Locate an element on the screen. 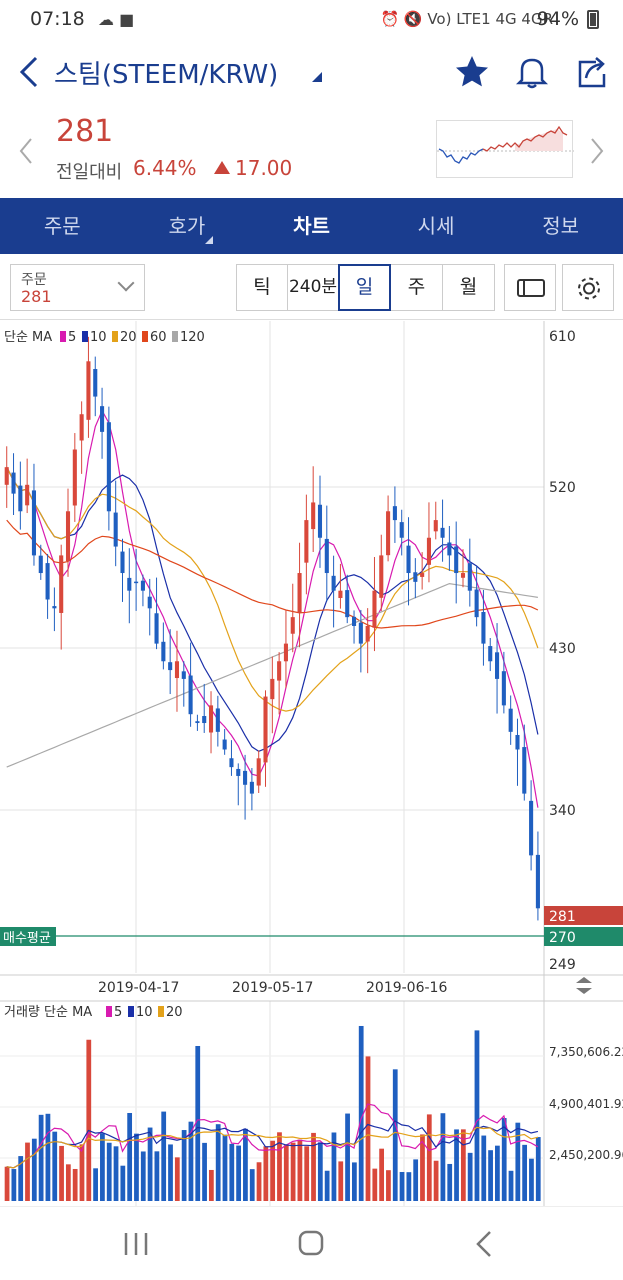 This screenshot has height=1280, width=623. system-nav-bar is located at coordinates (311, 1243).